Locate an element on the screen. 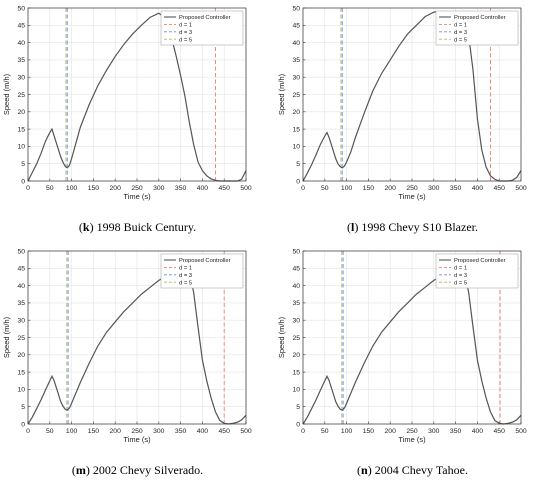  caption-l: (l) 1998 Chevy S10 Blazer. is located at coordinates (412, 227).